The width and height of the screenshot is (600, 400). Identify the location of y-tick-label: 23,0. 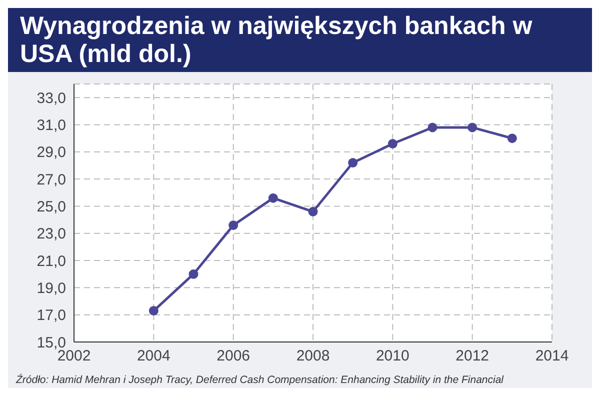
(51, 234).